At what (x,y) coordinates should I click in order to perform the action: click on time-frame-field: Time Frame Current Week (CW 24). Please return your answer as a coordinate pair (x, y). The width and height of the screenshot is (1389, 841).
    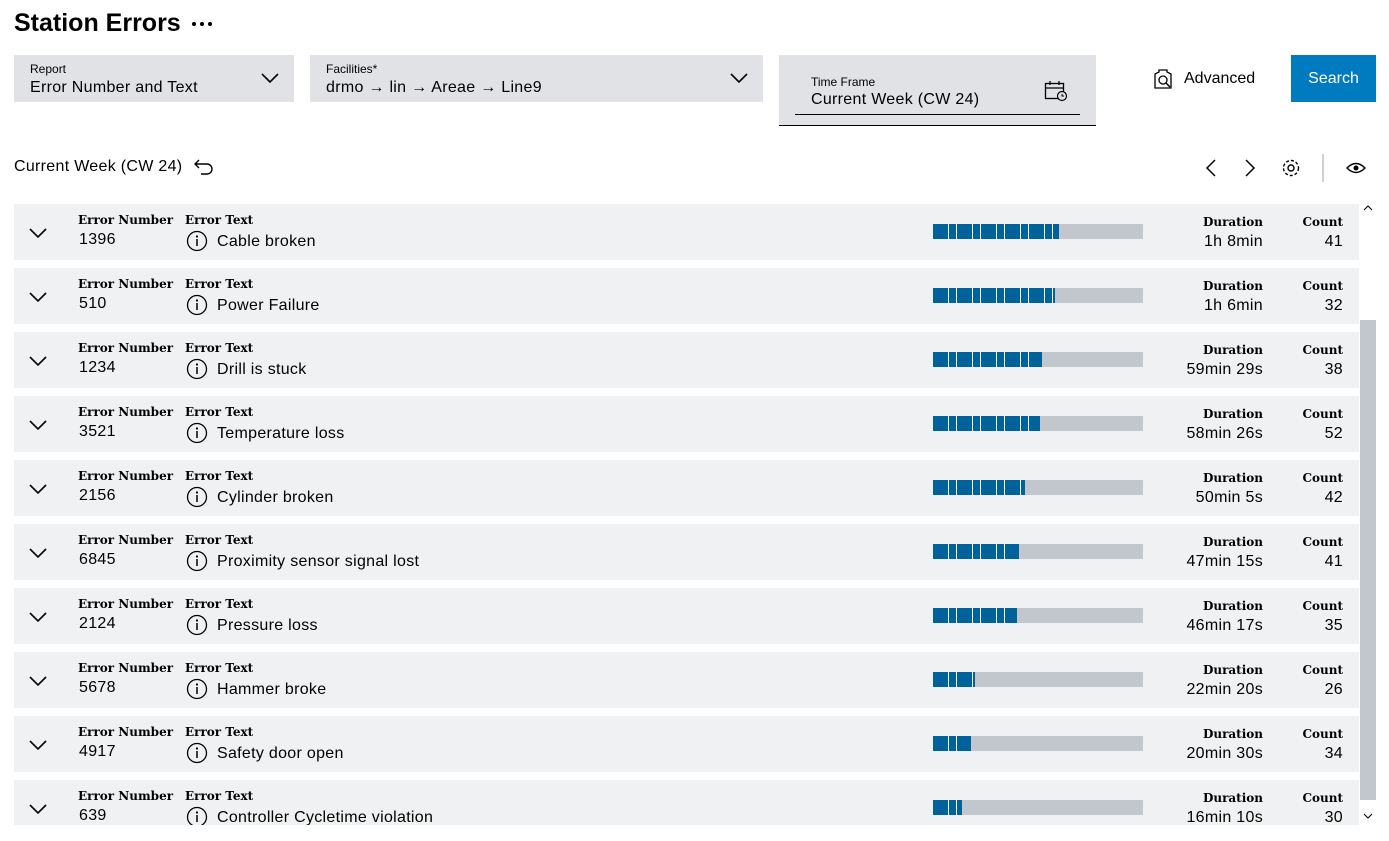
    Looking at the image, I should click on (937, 90).